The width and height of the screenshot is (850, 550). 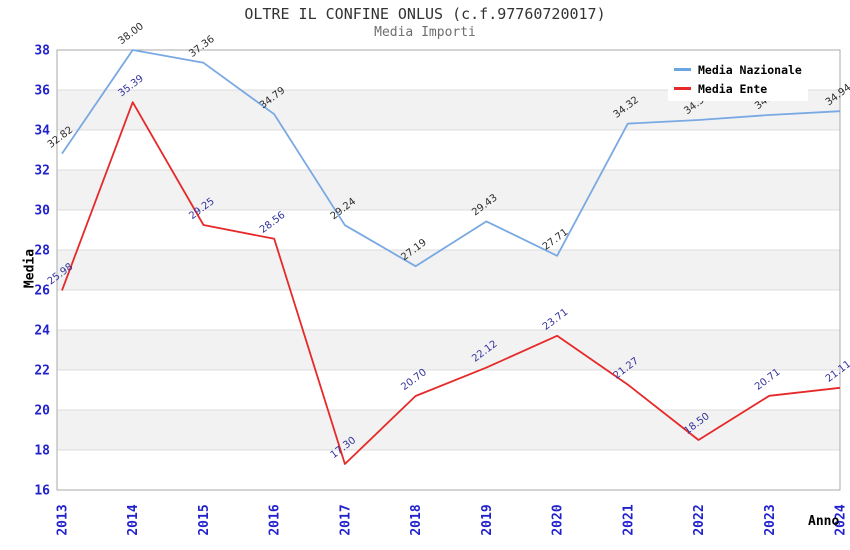 What do you see at coordinates (413, 380) in the screenshot?
I see `data-label: 20.70` at bounding box center [413, 380].